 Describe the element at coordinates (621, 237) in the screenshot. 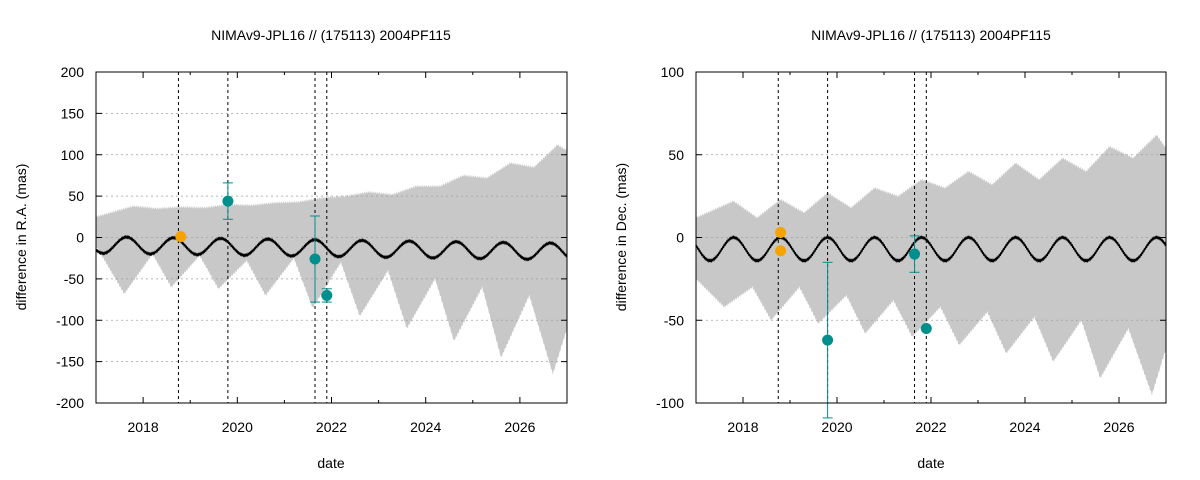

I see `chart-dec-y-axis-title: difference in Dec. (mas)` at that location.